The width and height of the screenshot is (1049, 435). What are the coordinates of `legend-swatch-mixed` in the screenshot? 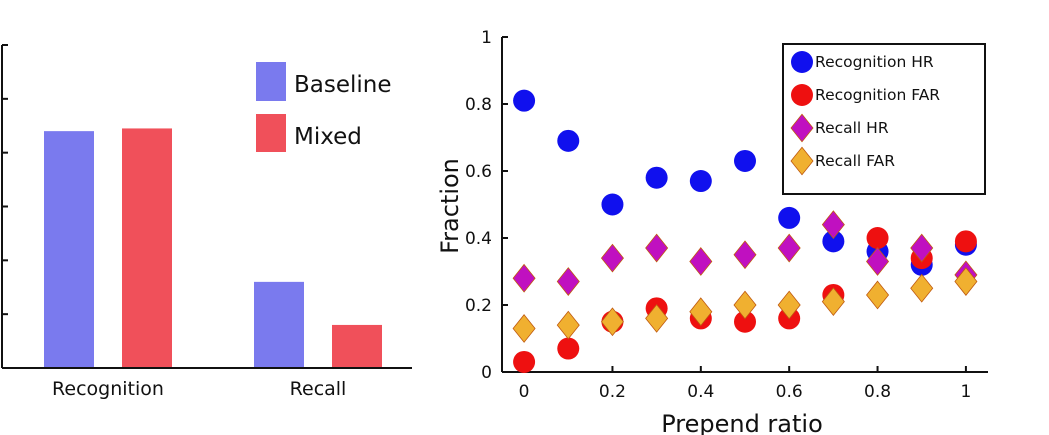 It's located at (271, 133).